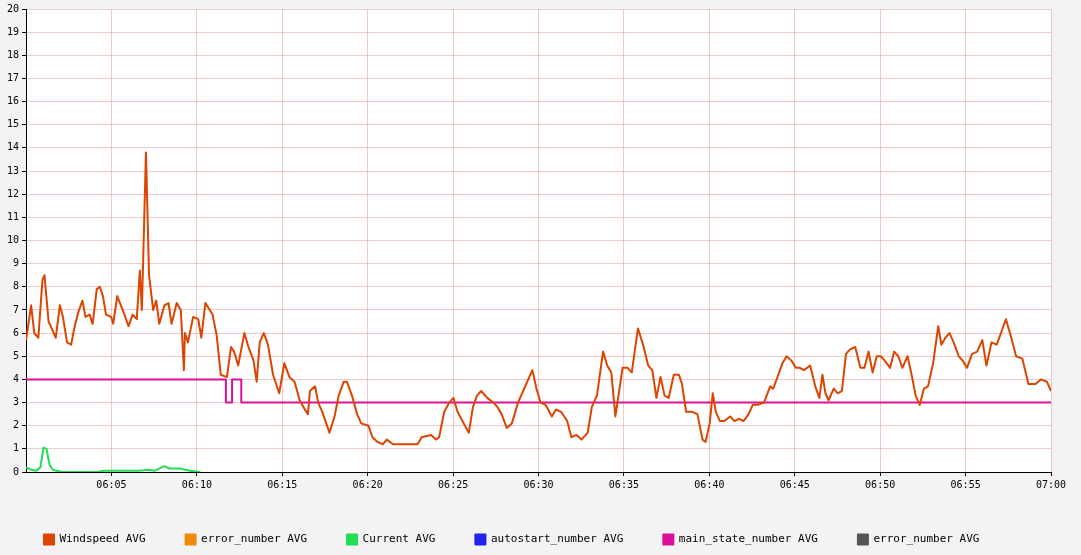  I want to click on y-tick-label: 0, so click(16, 471).